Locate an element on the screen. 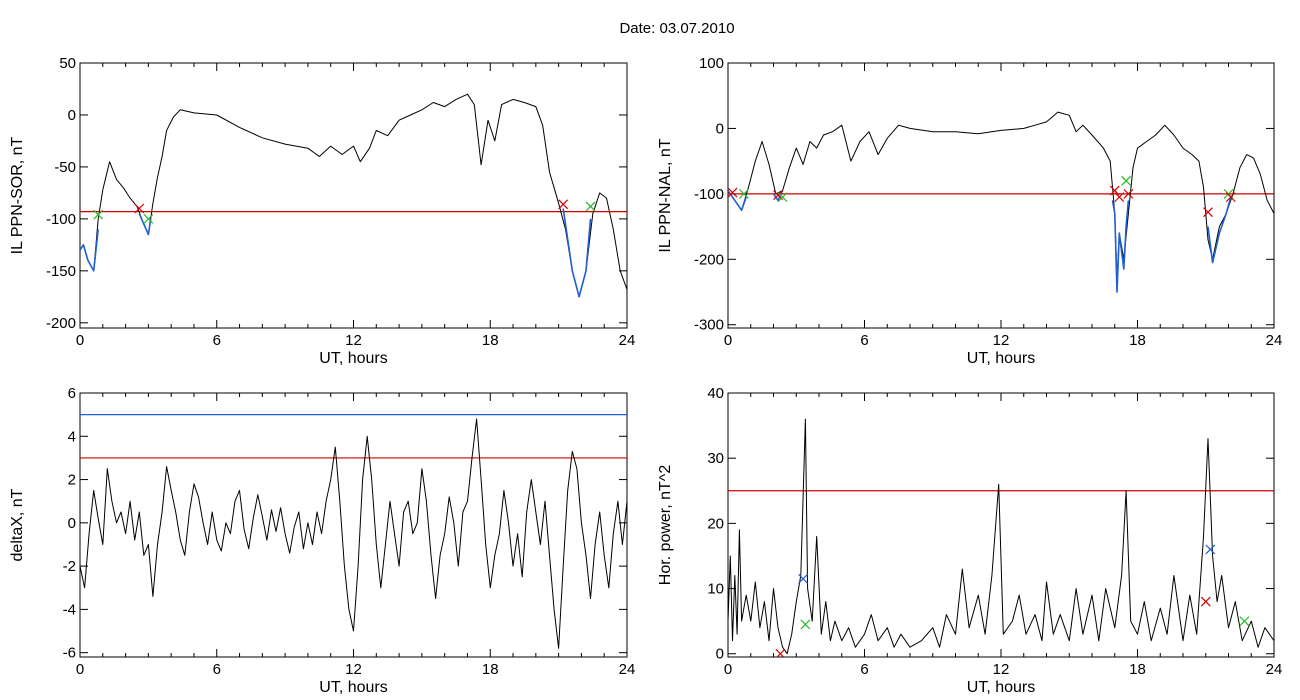 This screenshot has height=700, width=1300. y-tick-label: 30 is located at coordinates (715, 458).